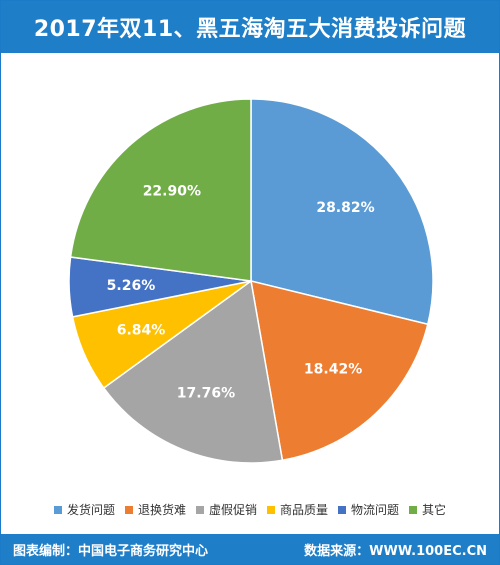  Describe the element at coordinates (250, 27) in the screenshot. I see `chart-title: 2017年双11、黑五海淘五大消费投诉问题` at that location.